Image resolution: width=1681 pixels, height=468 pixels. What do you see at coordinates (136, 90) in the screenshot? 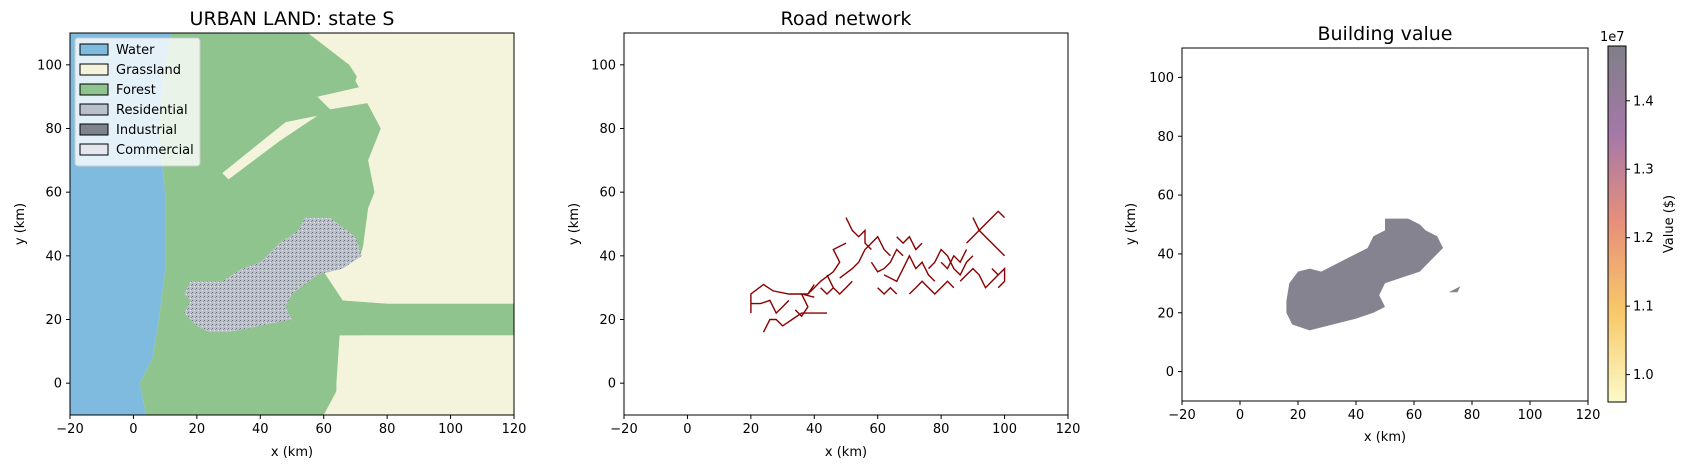
I see `legend-label: Forest` at bounding box center [136, 90].